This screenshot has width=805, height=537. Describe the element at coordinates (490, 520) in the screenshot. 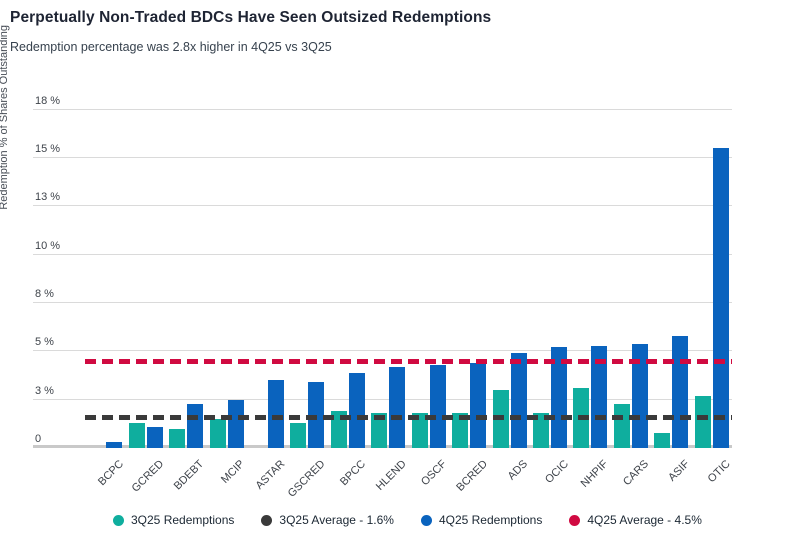

I see `legend-label: 4Q25 Redemptions` at that location.